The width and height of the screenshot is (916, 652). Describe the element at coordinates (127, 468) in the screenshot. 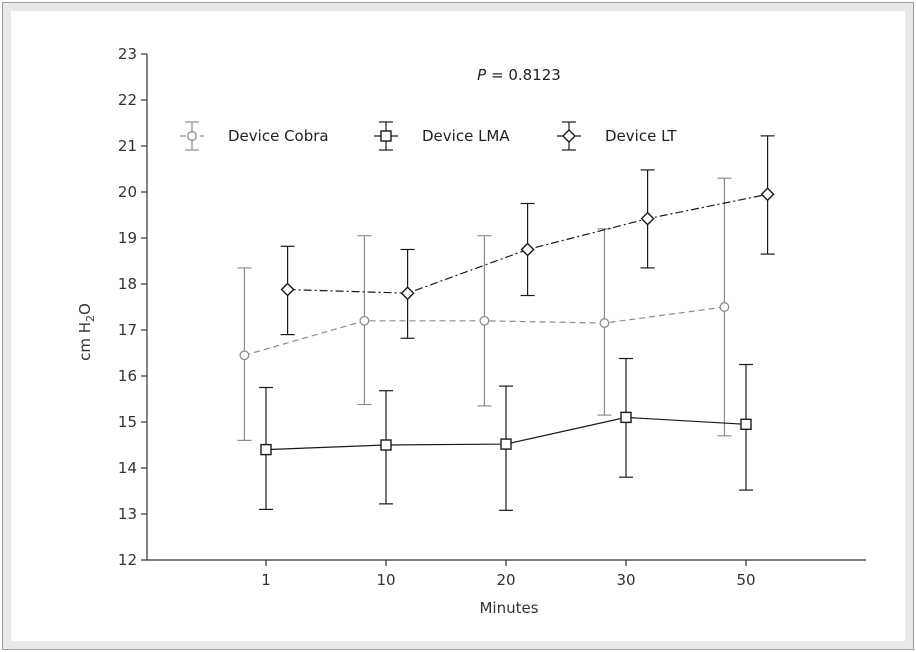

I see `y-tick-label: 14` at that location.